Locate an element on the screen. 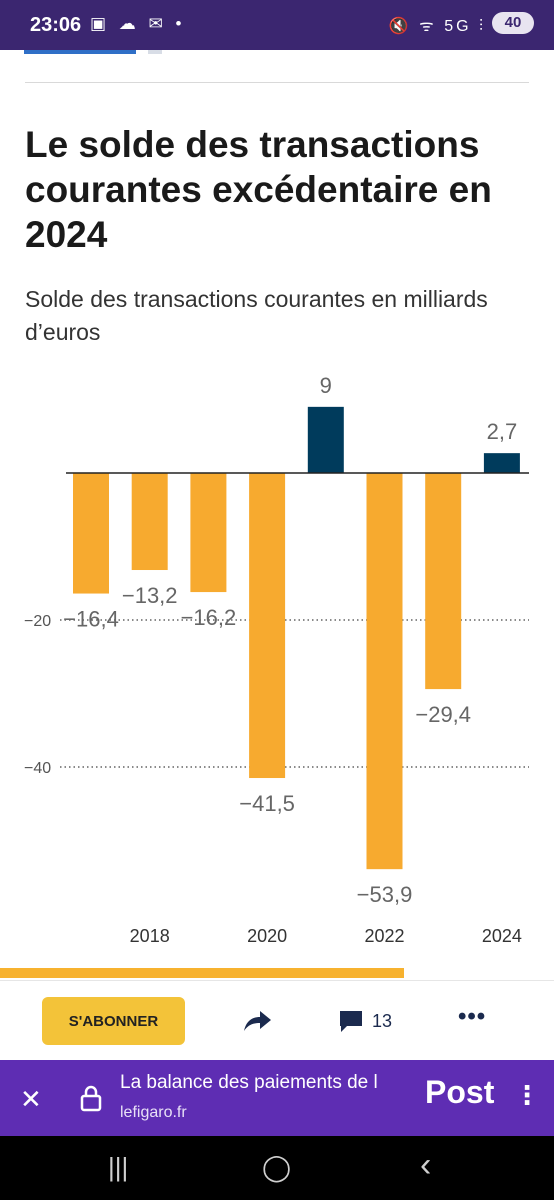 This screenshot has height=1200, width=554. status-time: 23:06 is located at coordinates (56, 25).